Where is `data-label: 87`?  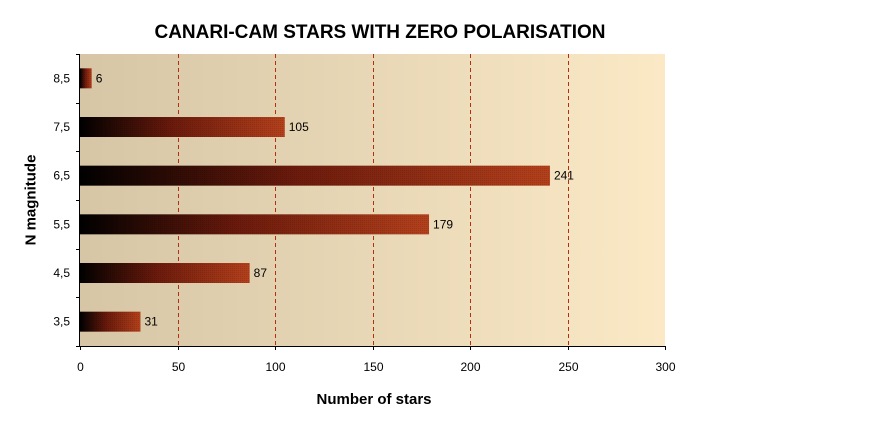 data-label: 87 is located at coordinates (261, 273).